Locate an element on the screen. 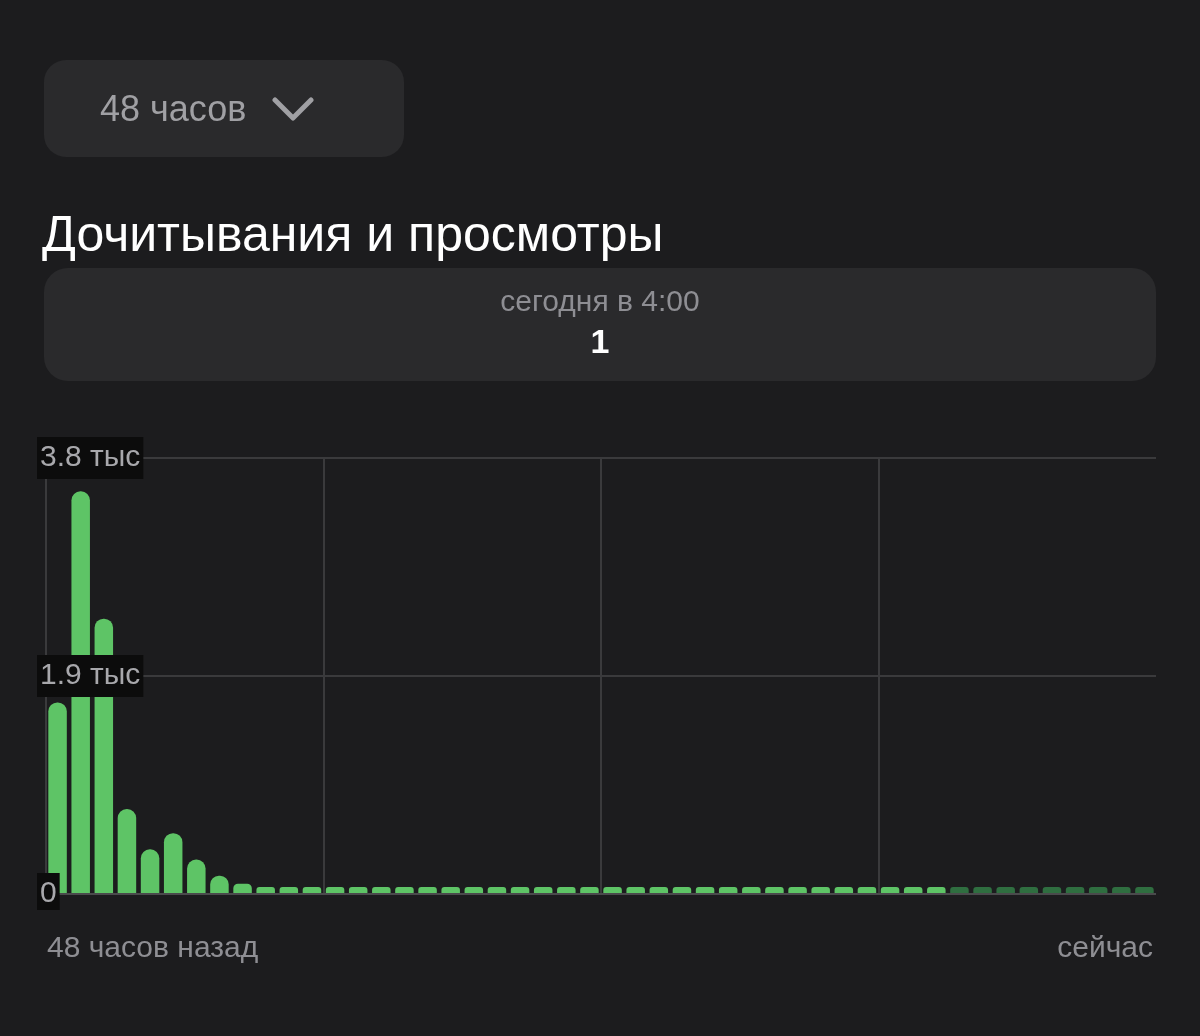 Image resolution: width=1200 pixels, height=1036 pixels. text: сегодня в 4:00 is located at coordinates (600, 301).